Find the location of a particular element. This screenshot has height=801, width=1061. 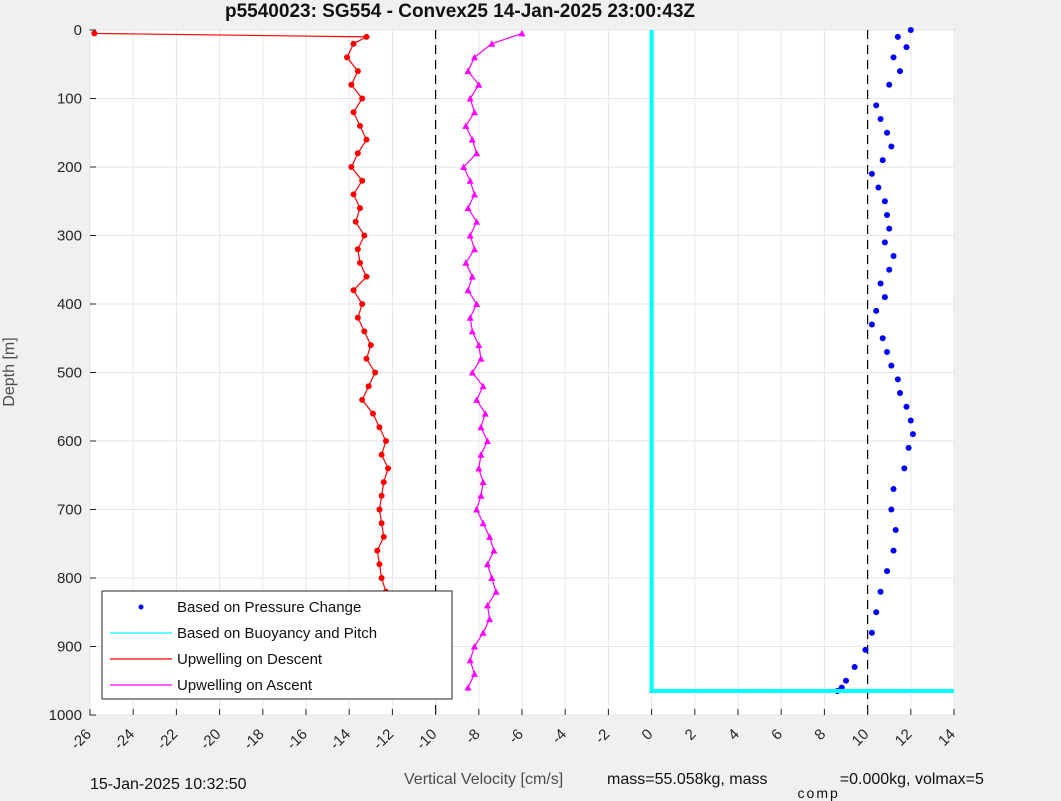

legend-item: Upwelling on Descent is located at coordinates (216, 659).